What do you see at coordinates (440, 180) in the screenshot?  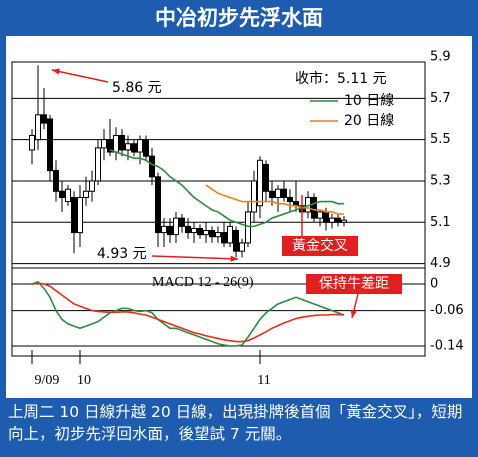 I see `y-tick-label: 5.3` at bounding box center [440, 180].